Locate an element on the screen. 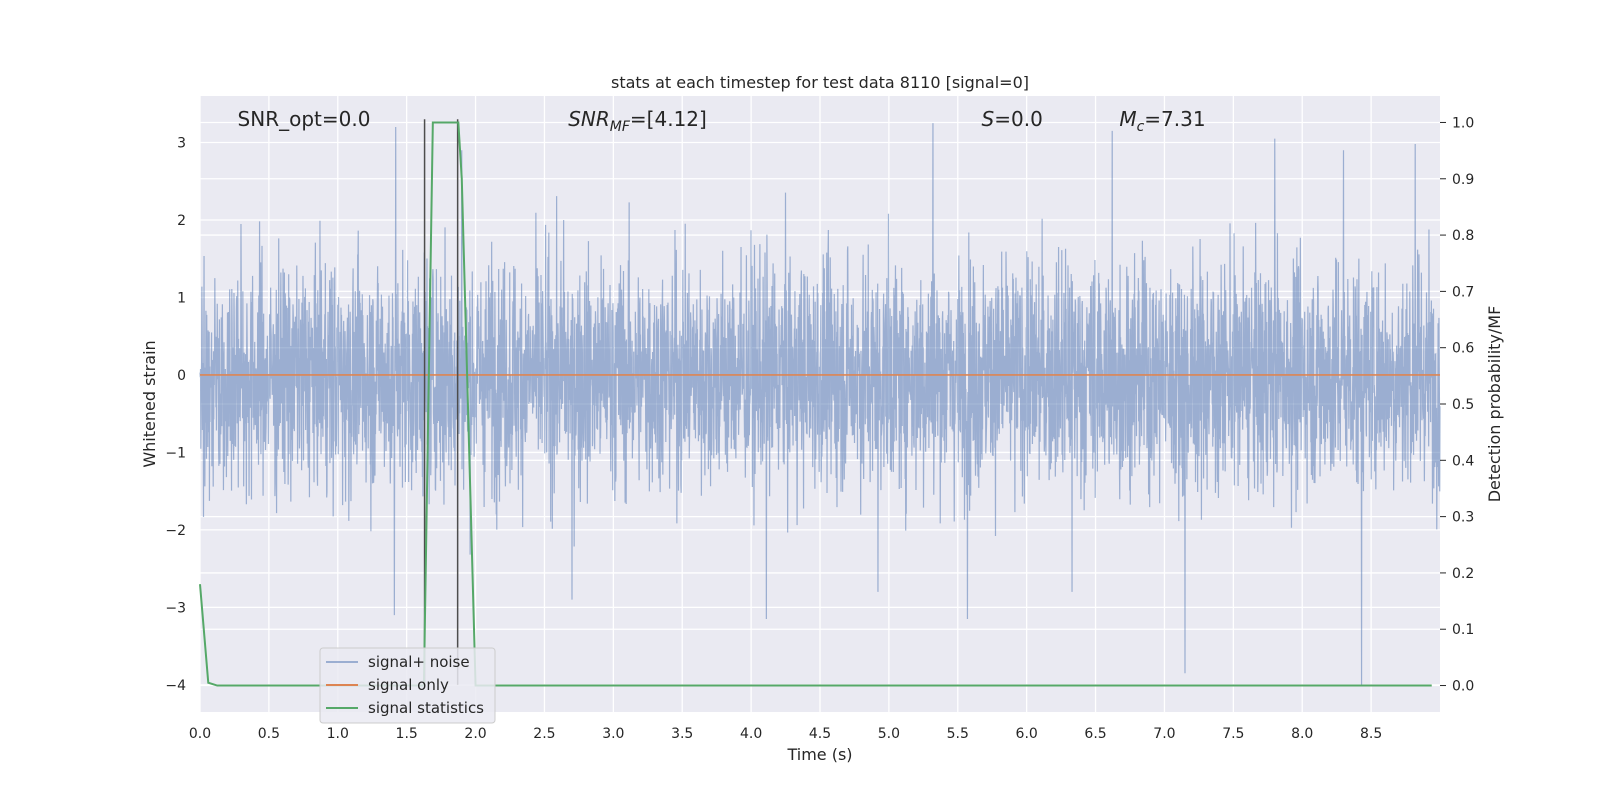  x-tick-label: 1.0 is located at coordinates (338, 734).